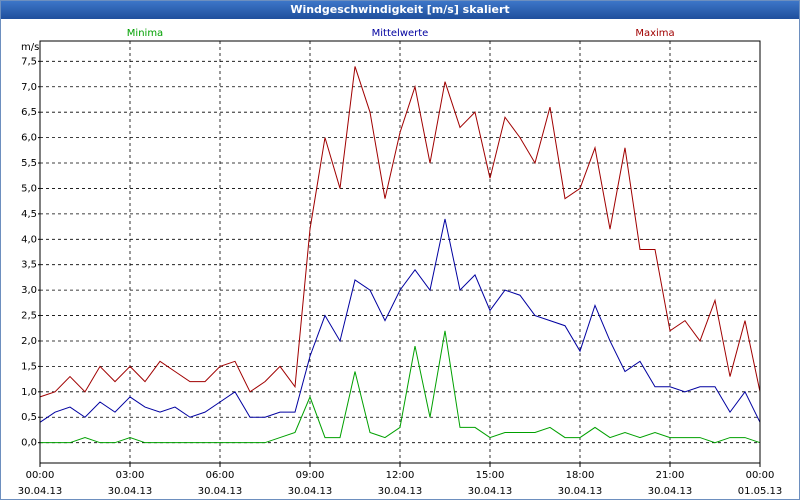 Image resolution: width=800 pixels, height=500 pixels. Describe the element at coordinates (29, 239) in the screenshot. I see `y-tick-label: 4,0` at that location.